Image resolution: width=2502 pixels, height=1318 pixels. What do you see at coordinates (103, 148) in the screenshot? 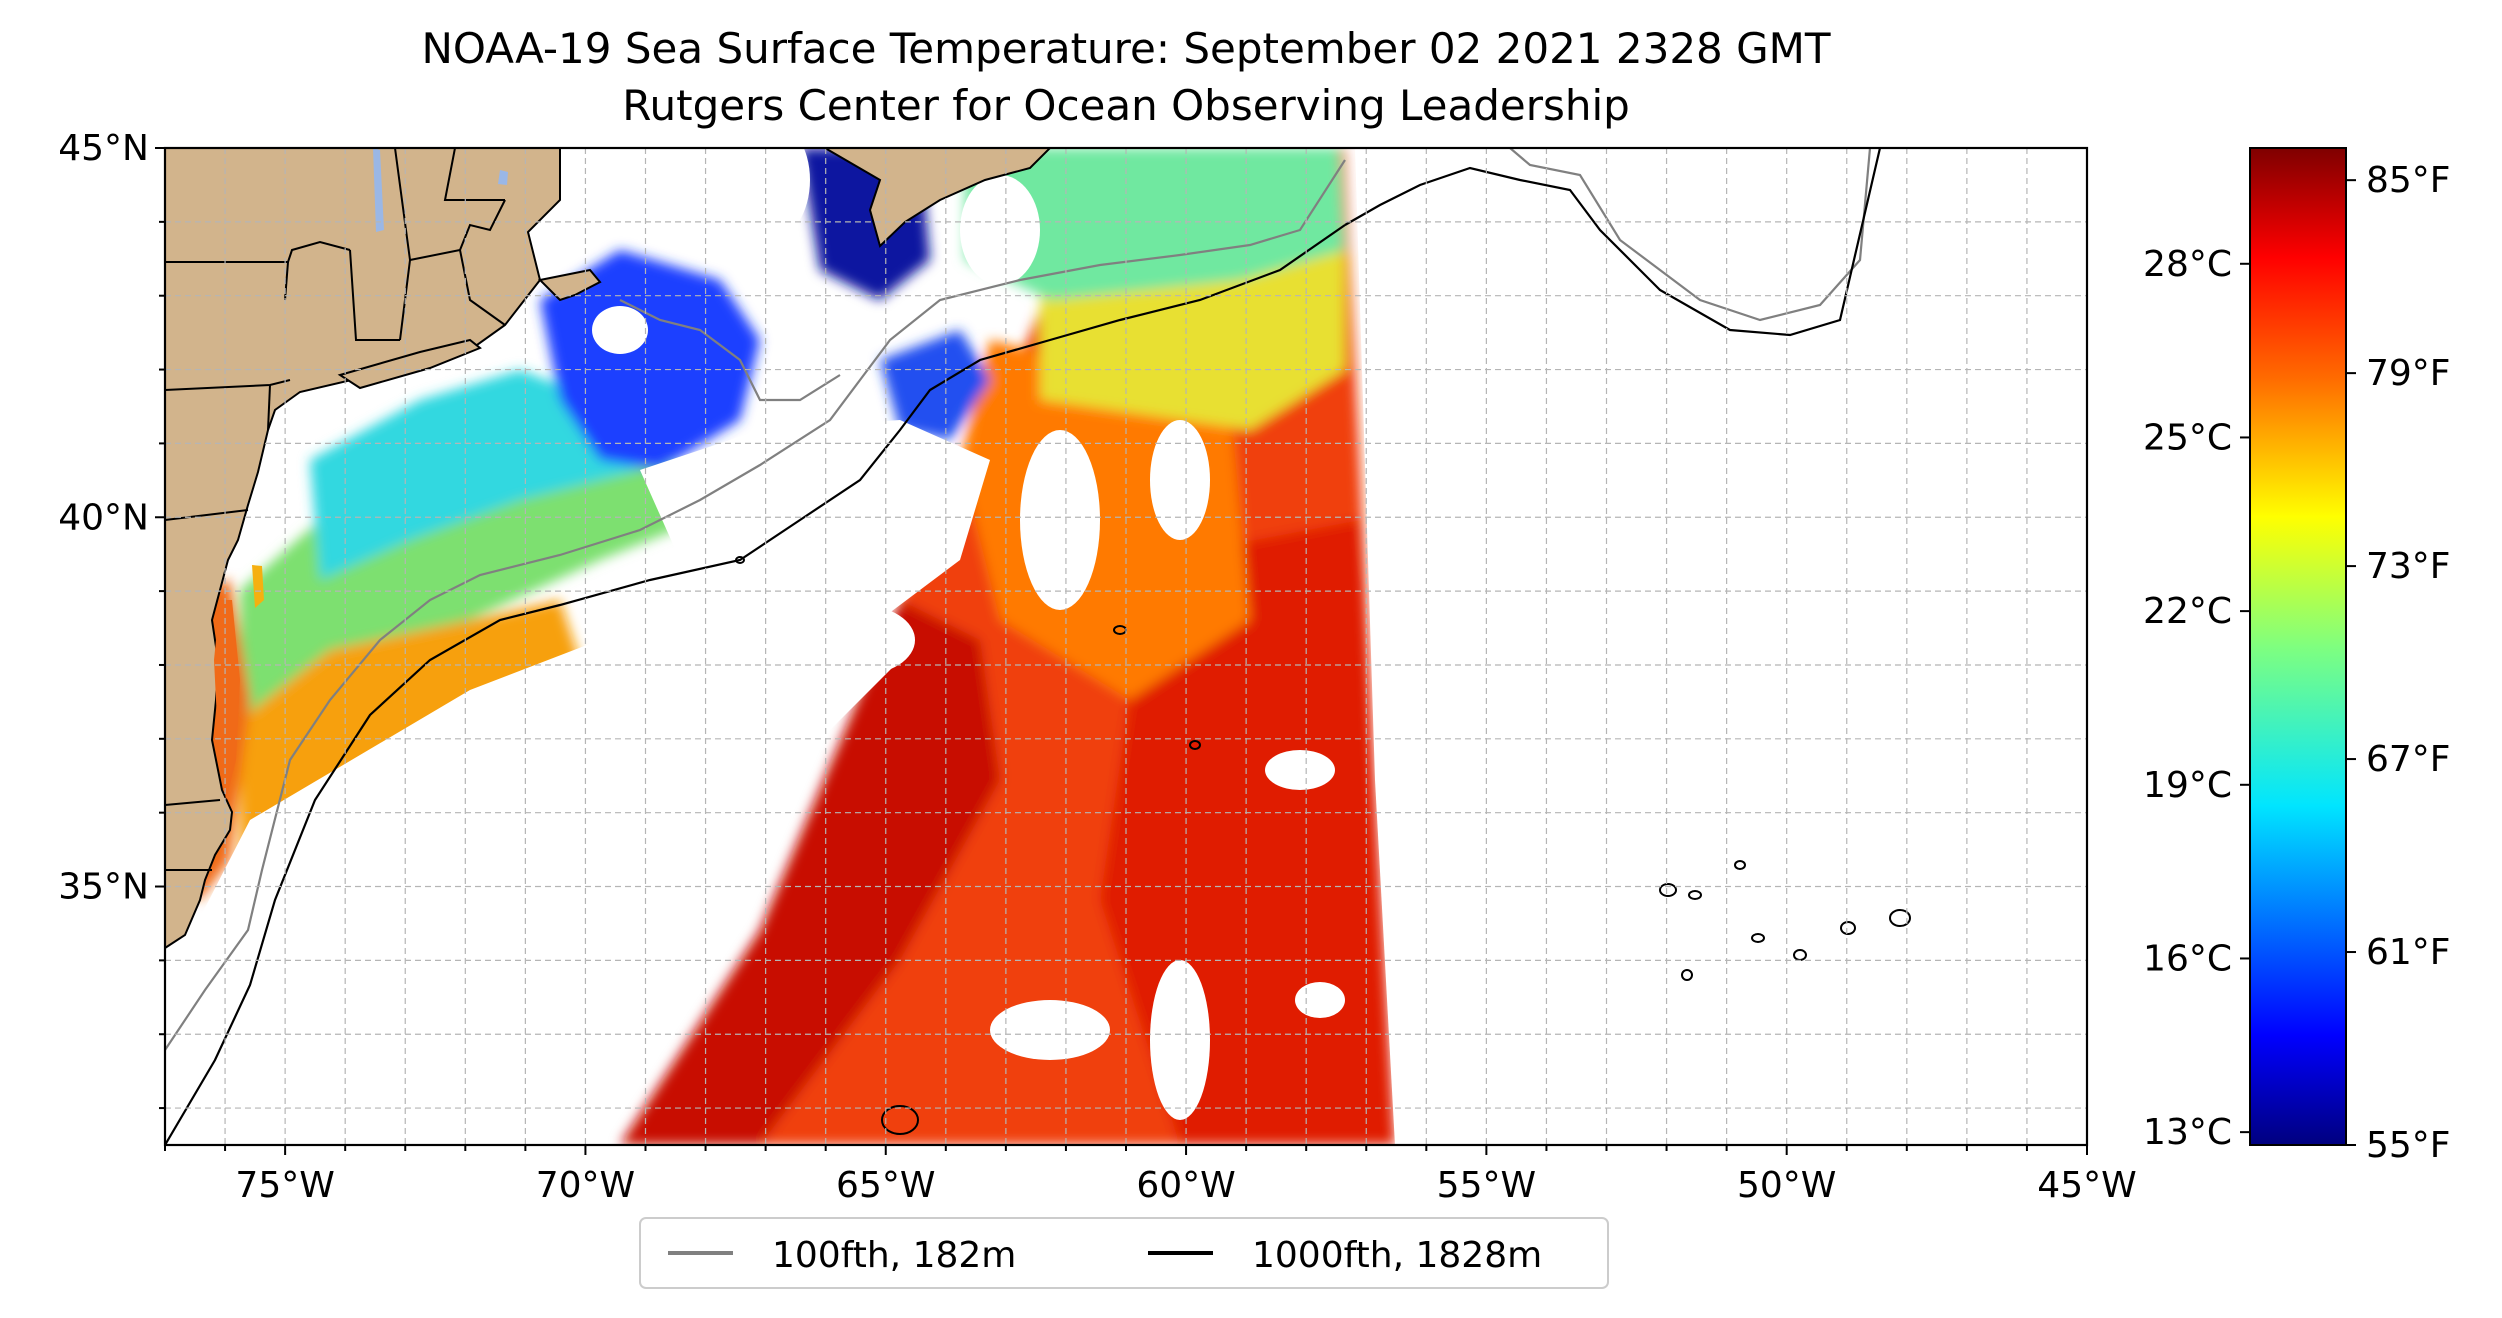
I see `lat-tick-label: 45°N` at bounding box center [103, 148].